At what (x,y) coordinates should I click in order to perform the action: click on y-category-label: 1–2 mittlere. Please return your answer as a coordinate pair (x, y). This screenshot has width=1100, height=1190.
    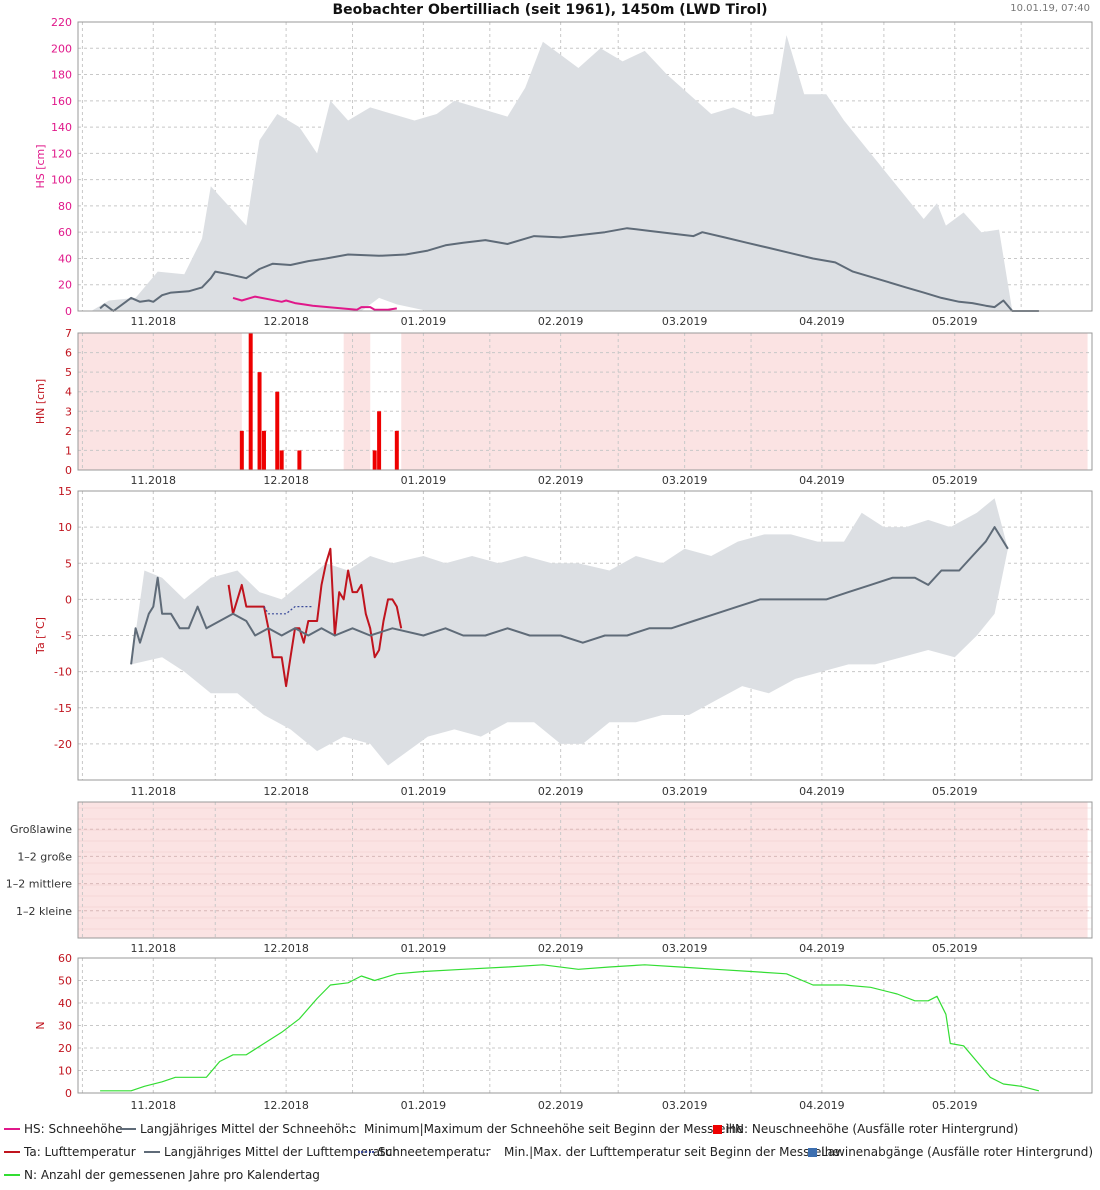
    Looking at the image, I should click on (39, 884).